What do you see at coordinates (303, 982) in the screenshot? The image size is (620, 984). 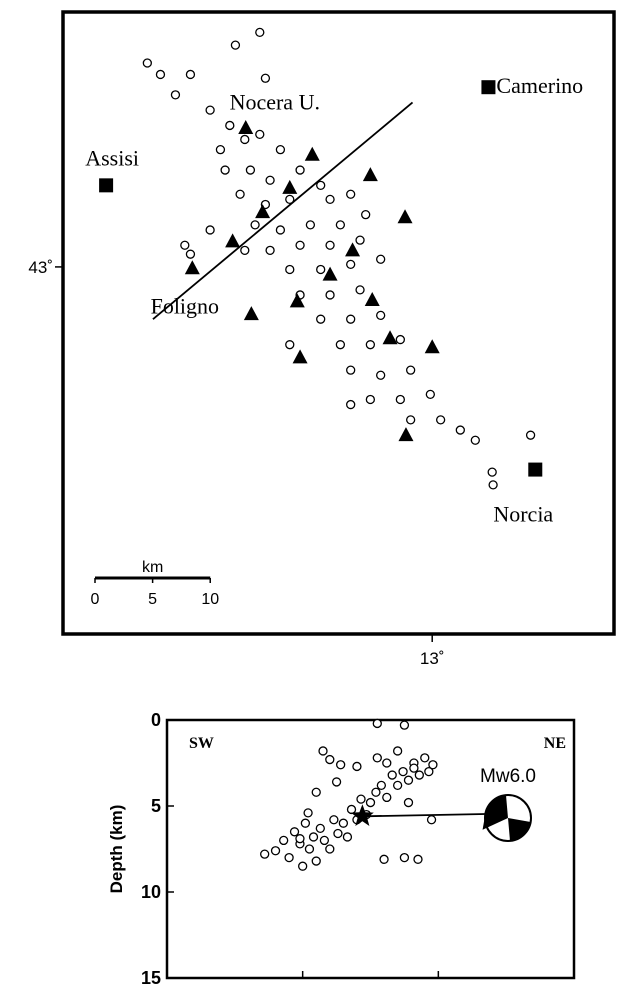 I see `x-tick-label: 10` at bounding box center [303, 982].